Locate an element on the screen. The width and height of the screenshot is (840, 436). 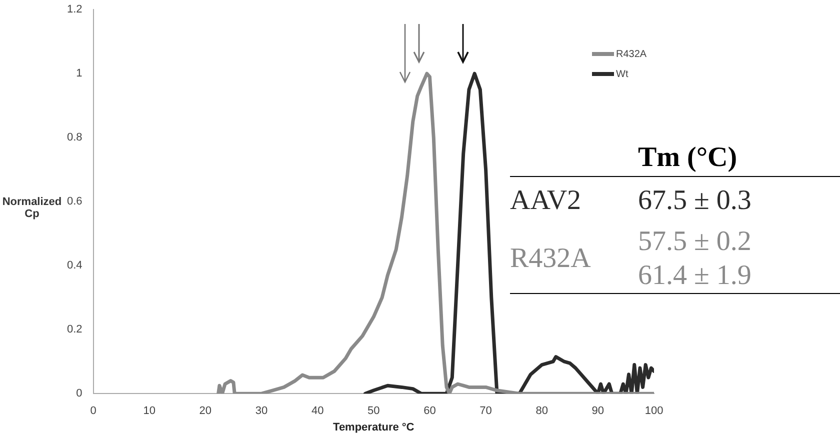
annotation: Tm (°C) is located at coordinates (675, 158).